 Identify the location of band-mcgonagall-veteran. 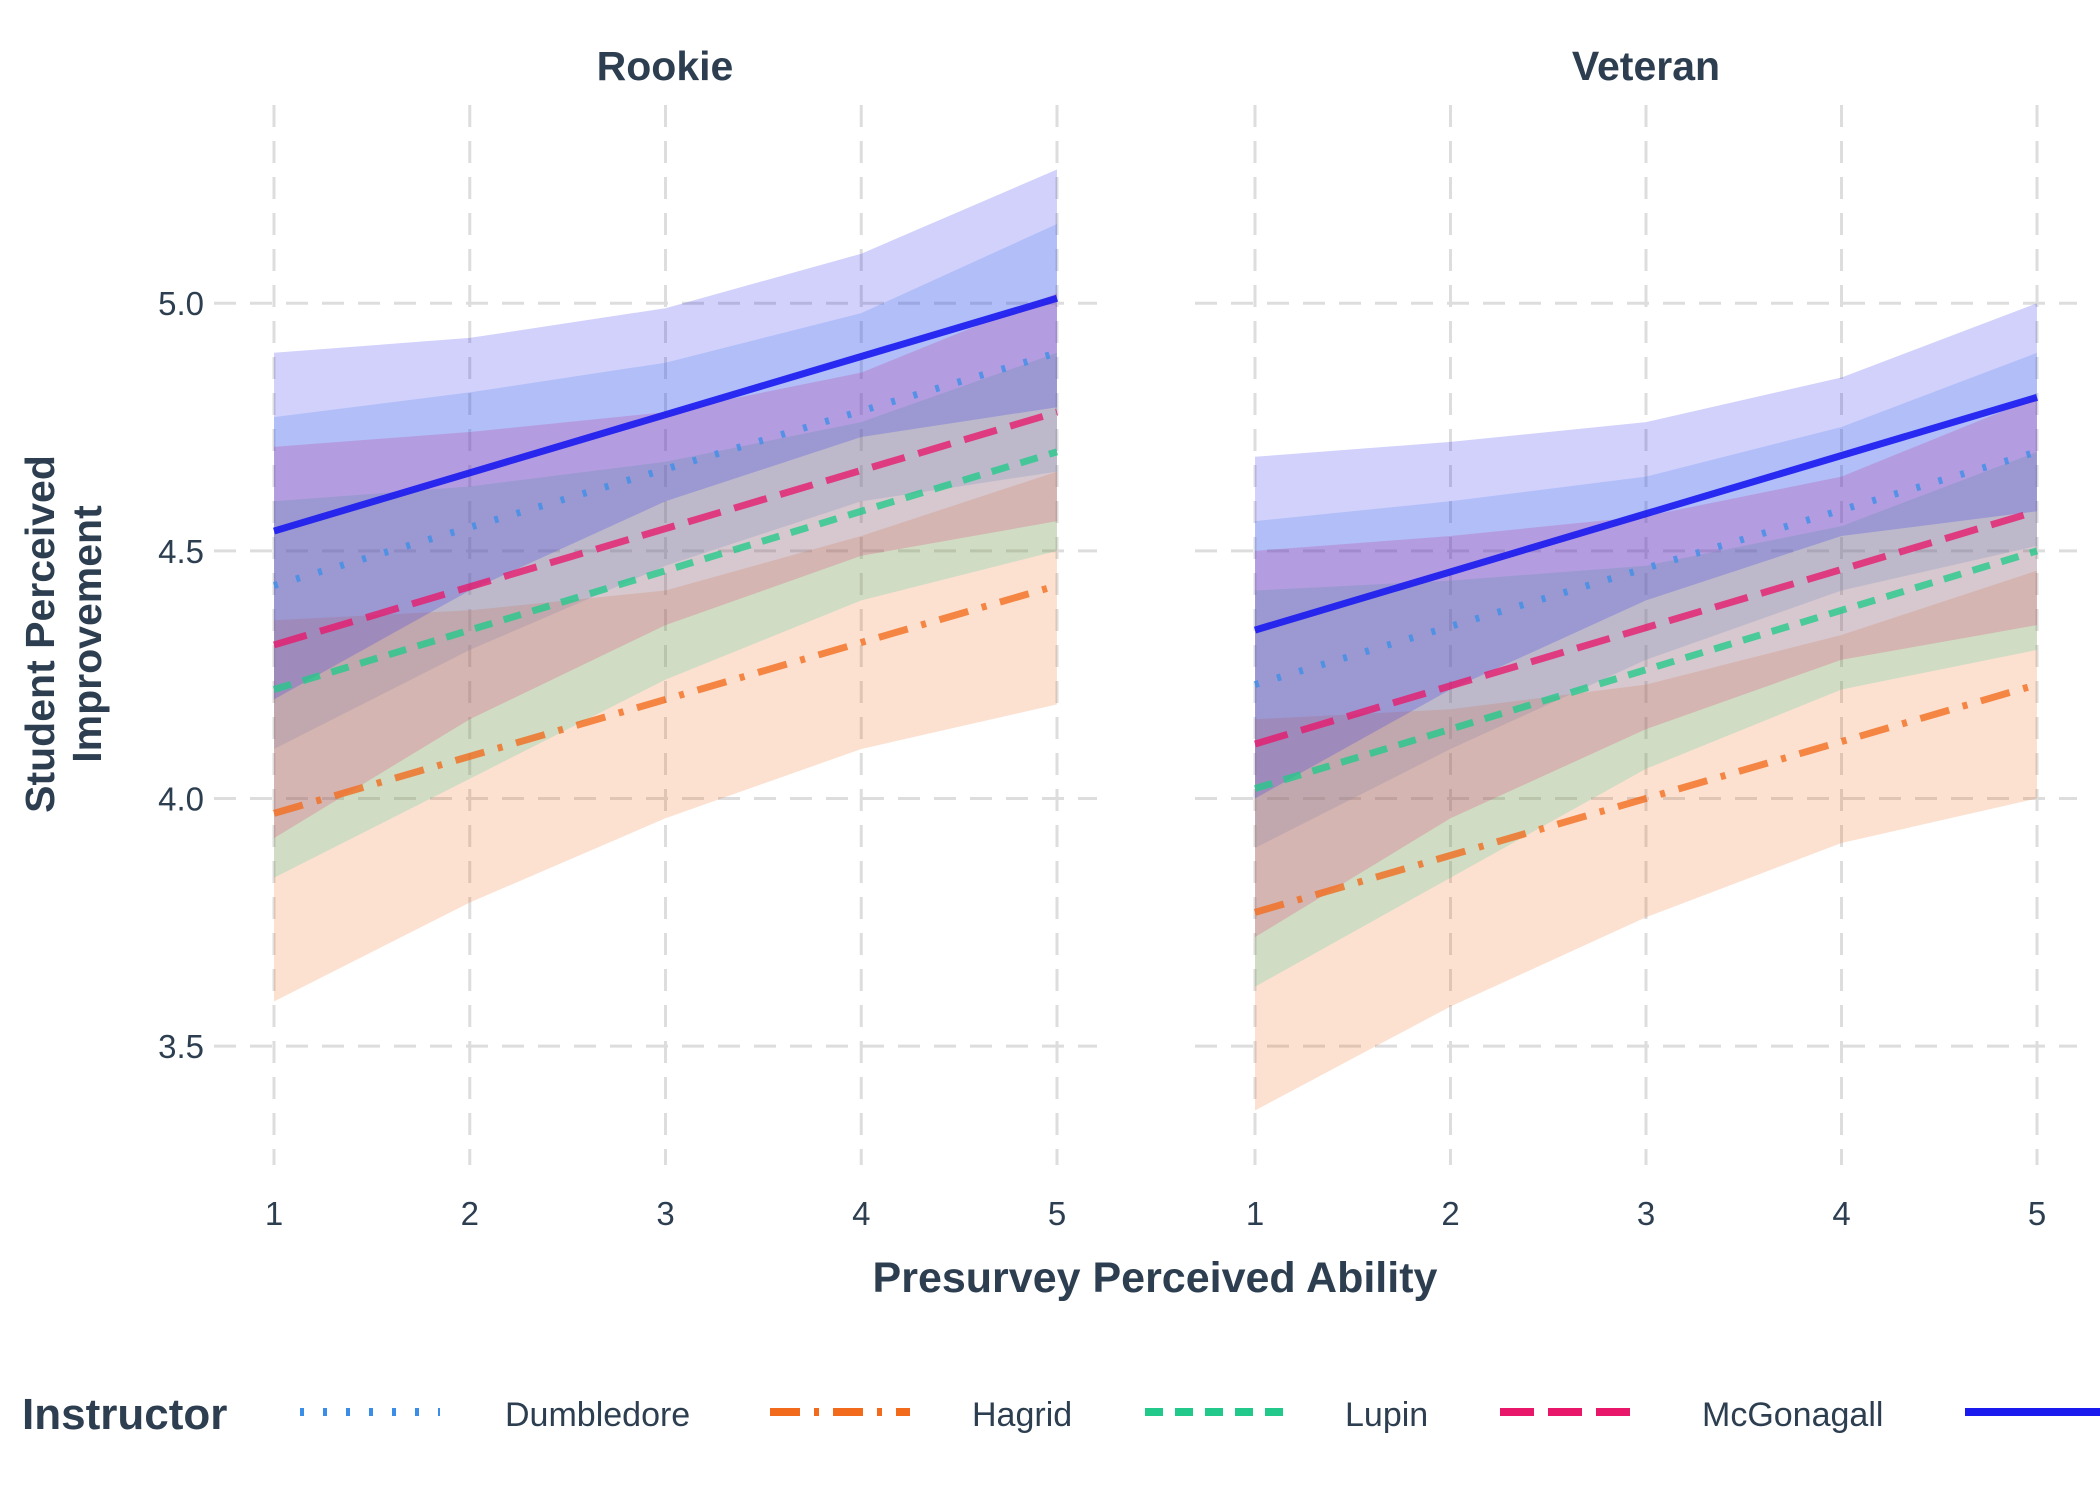
(1646, 667).